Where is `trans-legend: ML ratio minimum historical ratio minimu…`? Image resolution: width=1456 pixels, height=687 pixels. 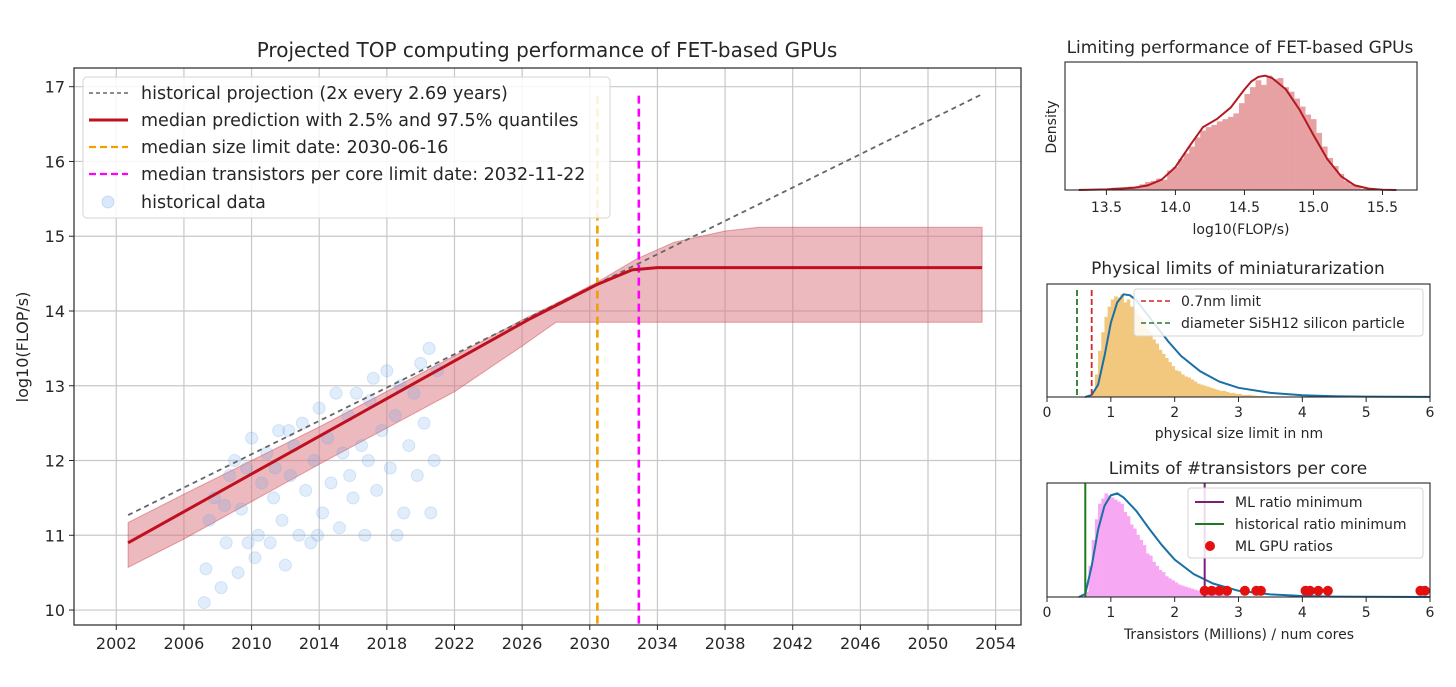 trans-legend: ML ratio minimum historical ratio minimu… is located at coordinates (1305, 523).